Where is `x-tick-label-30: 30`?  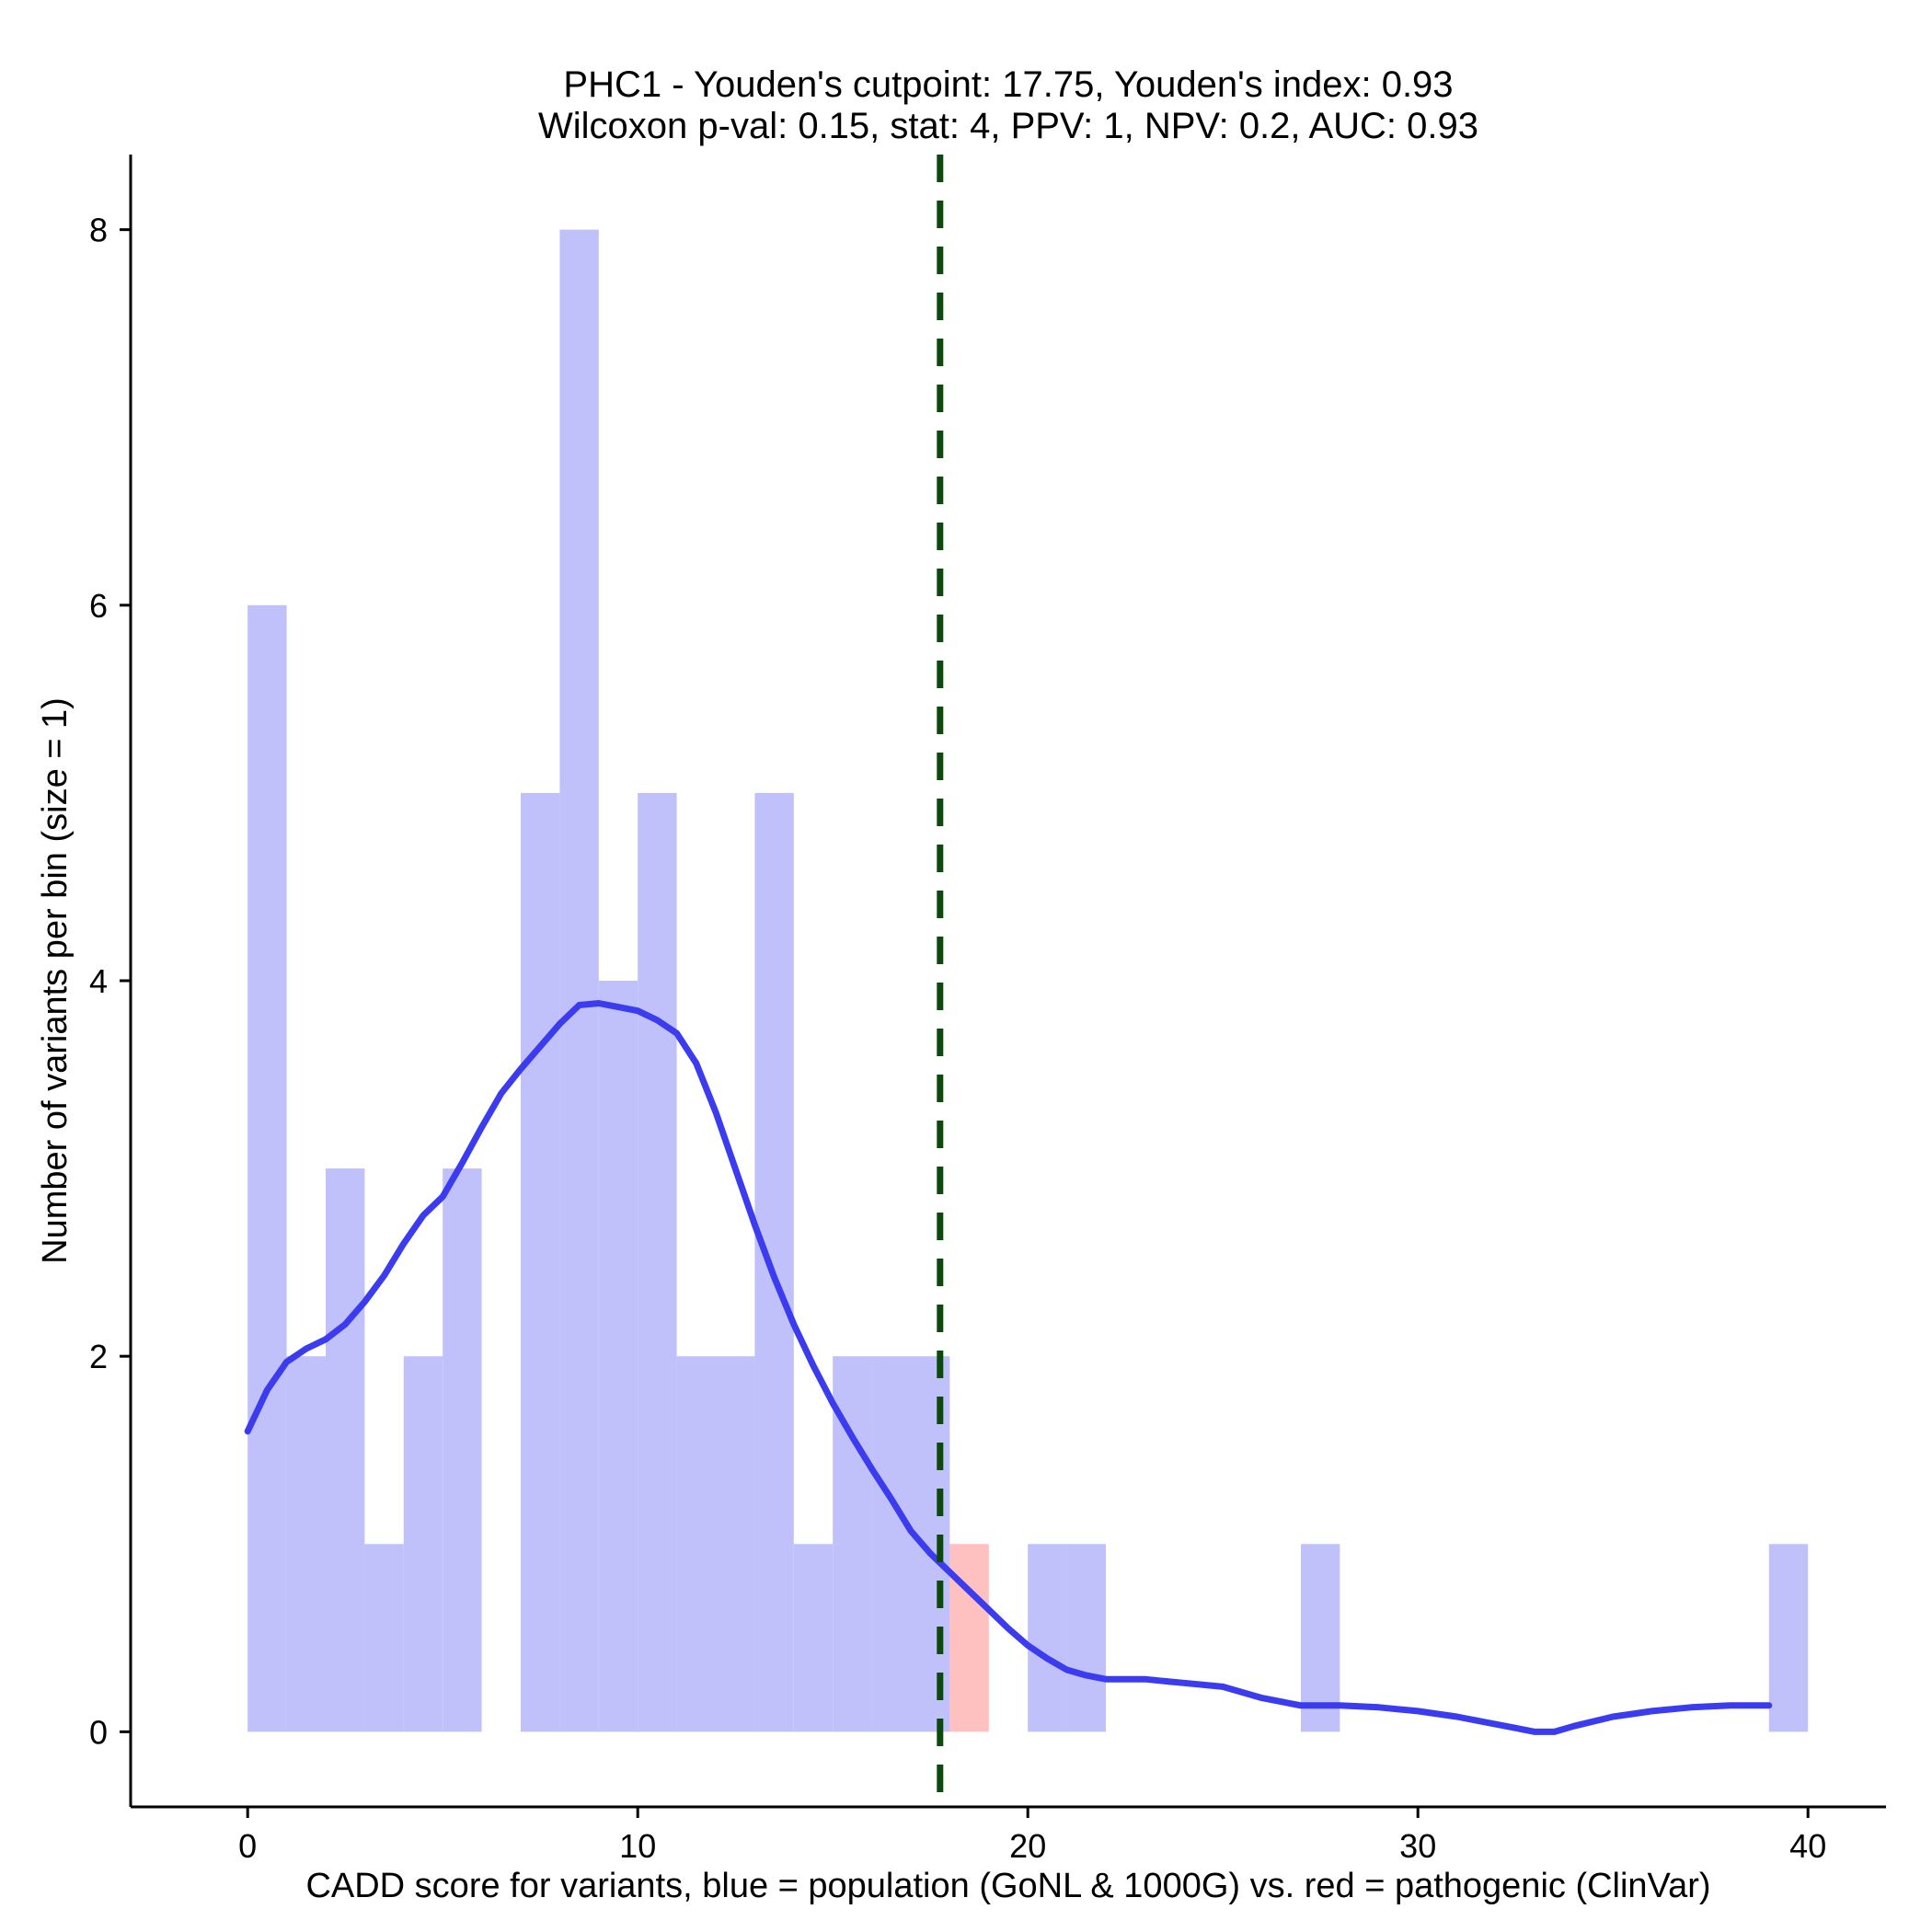 x-tick-label-30: 30 is located at coordinates (1417, 1846).